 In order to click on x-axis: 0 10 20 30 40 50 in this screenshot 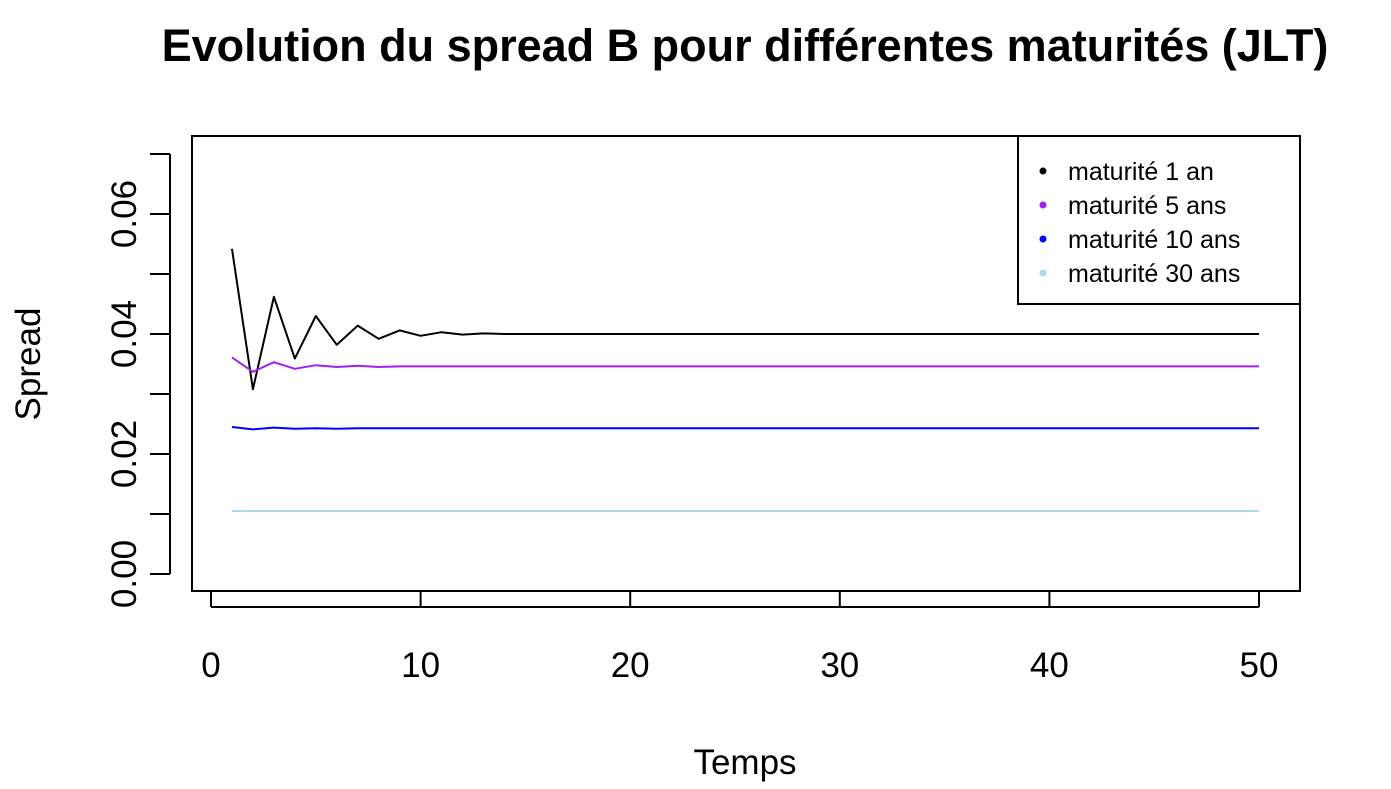, I will do `click(739, 638)`.